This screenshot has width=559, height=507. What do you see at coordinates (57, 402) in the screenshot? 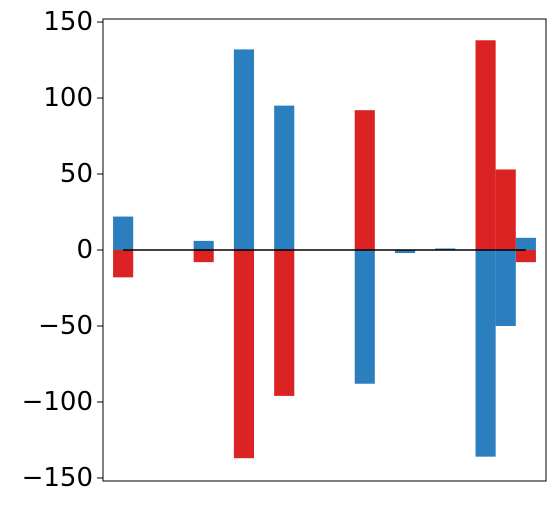
I see `y-tick-label: −100` at bounding box center [57, 402].